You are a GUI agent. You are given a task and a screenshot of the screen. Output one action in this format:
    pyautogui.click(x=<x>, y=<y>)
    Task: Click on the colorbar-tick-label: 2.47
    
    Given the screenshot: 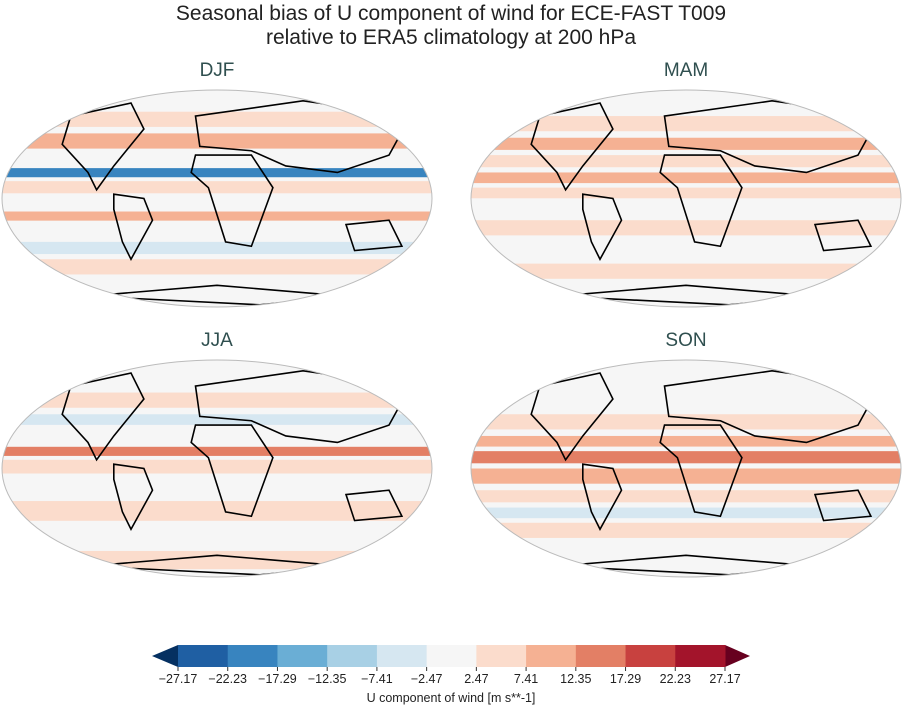 What is the action you would take?
    pyautogui.click(x=476, y=679)
    